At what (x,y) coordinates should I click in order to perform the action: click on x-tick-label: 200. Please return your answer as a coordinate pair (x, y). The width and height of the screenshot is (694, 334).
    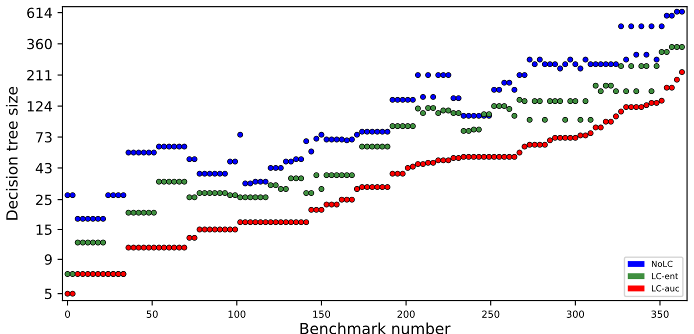
    Looking at the image, I should click on (406, 314).